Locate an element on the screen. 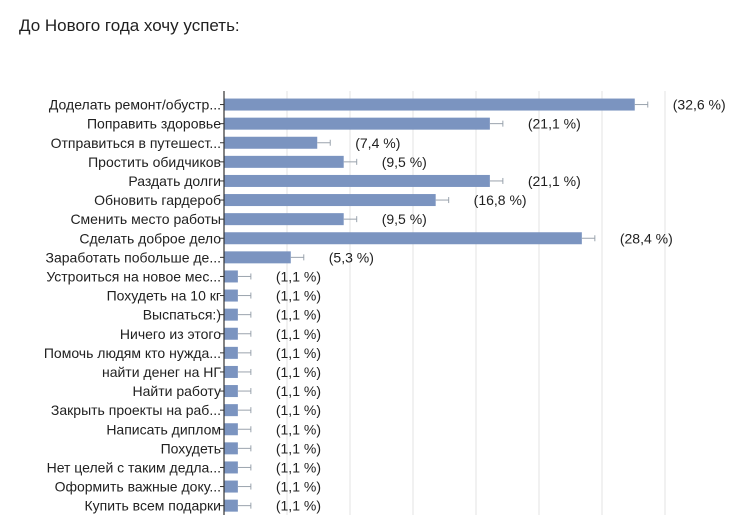 This screenshot has width=748, height=515. value-label: (7,4 %) is located at coordinates (377, 143).